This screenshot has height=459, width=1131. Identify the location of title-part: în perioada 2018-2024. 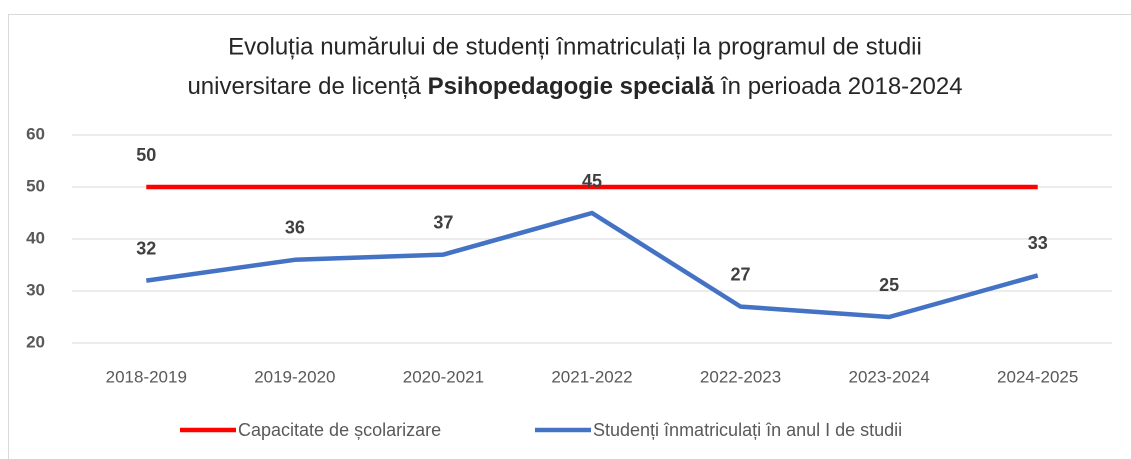
(841, 86).